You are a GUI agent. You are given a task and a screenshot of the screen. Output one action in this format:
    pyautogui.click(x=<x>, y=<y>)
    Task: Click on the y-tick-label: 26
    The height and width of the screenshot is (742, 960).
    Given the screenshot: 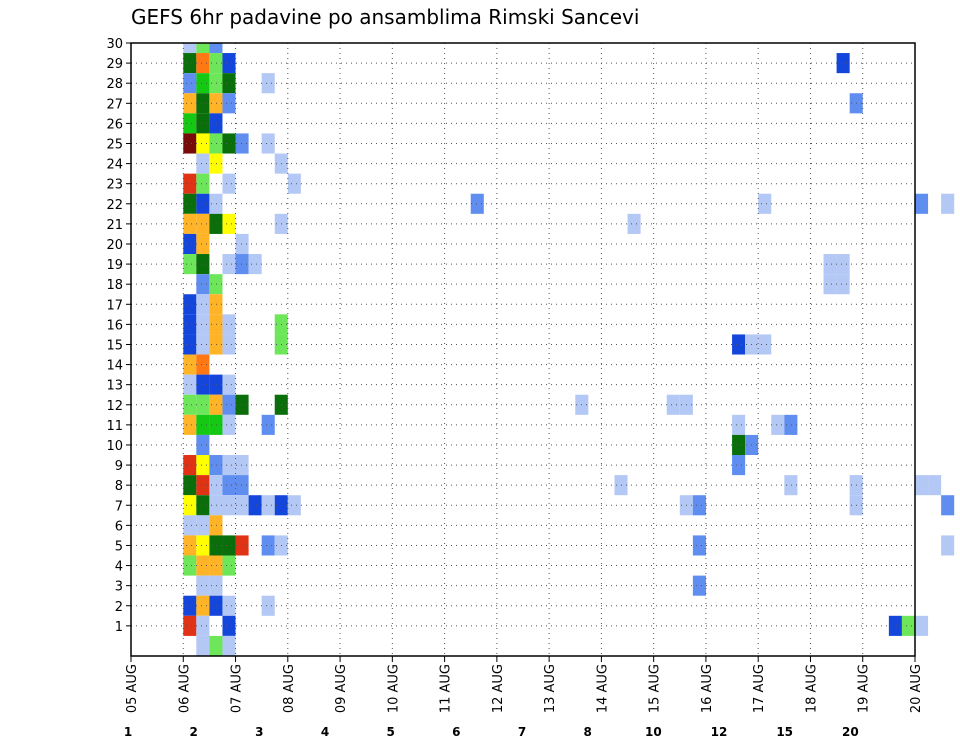 What is the action you would take?
    pyautogui.click(x=114, y=124)
    